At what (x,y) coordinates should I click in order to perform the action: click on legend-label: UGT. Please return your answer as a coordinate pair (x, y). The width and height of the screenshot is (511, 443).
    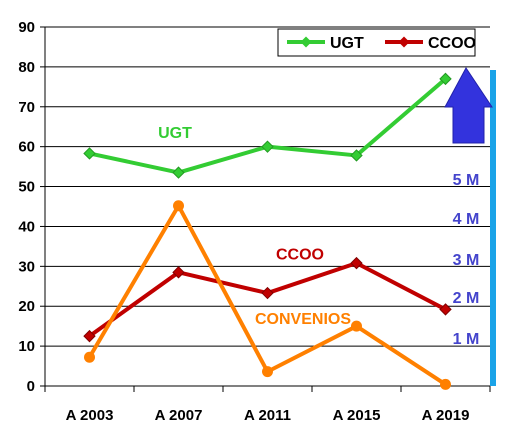
    Looking at the image, I should click on (347, 43).